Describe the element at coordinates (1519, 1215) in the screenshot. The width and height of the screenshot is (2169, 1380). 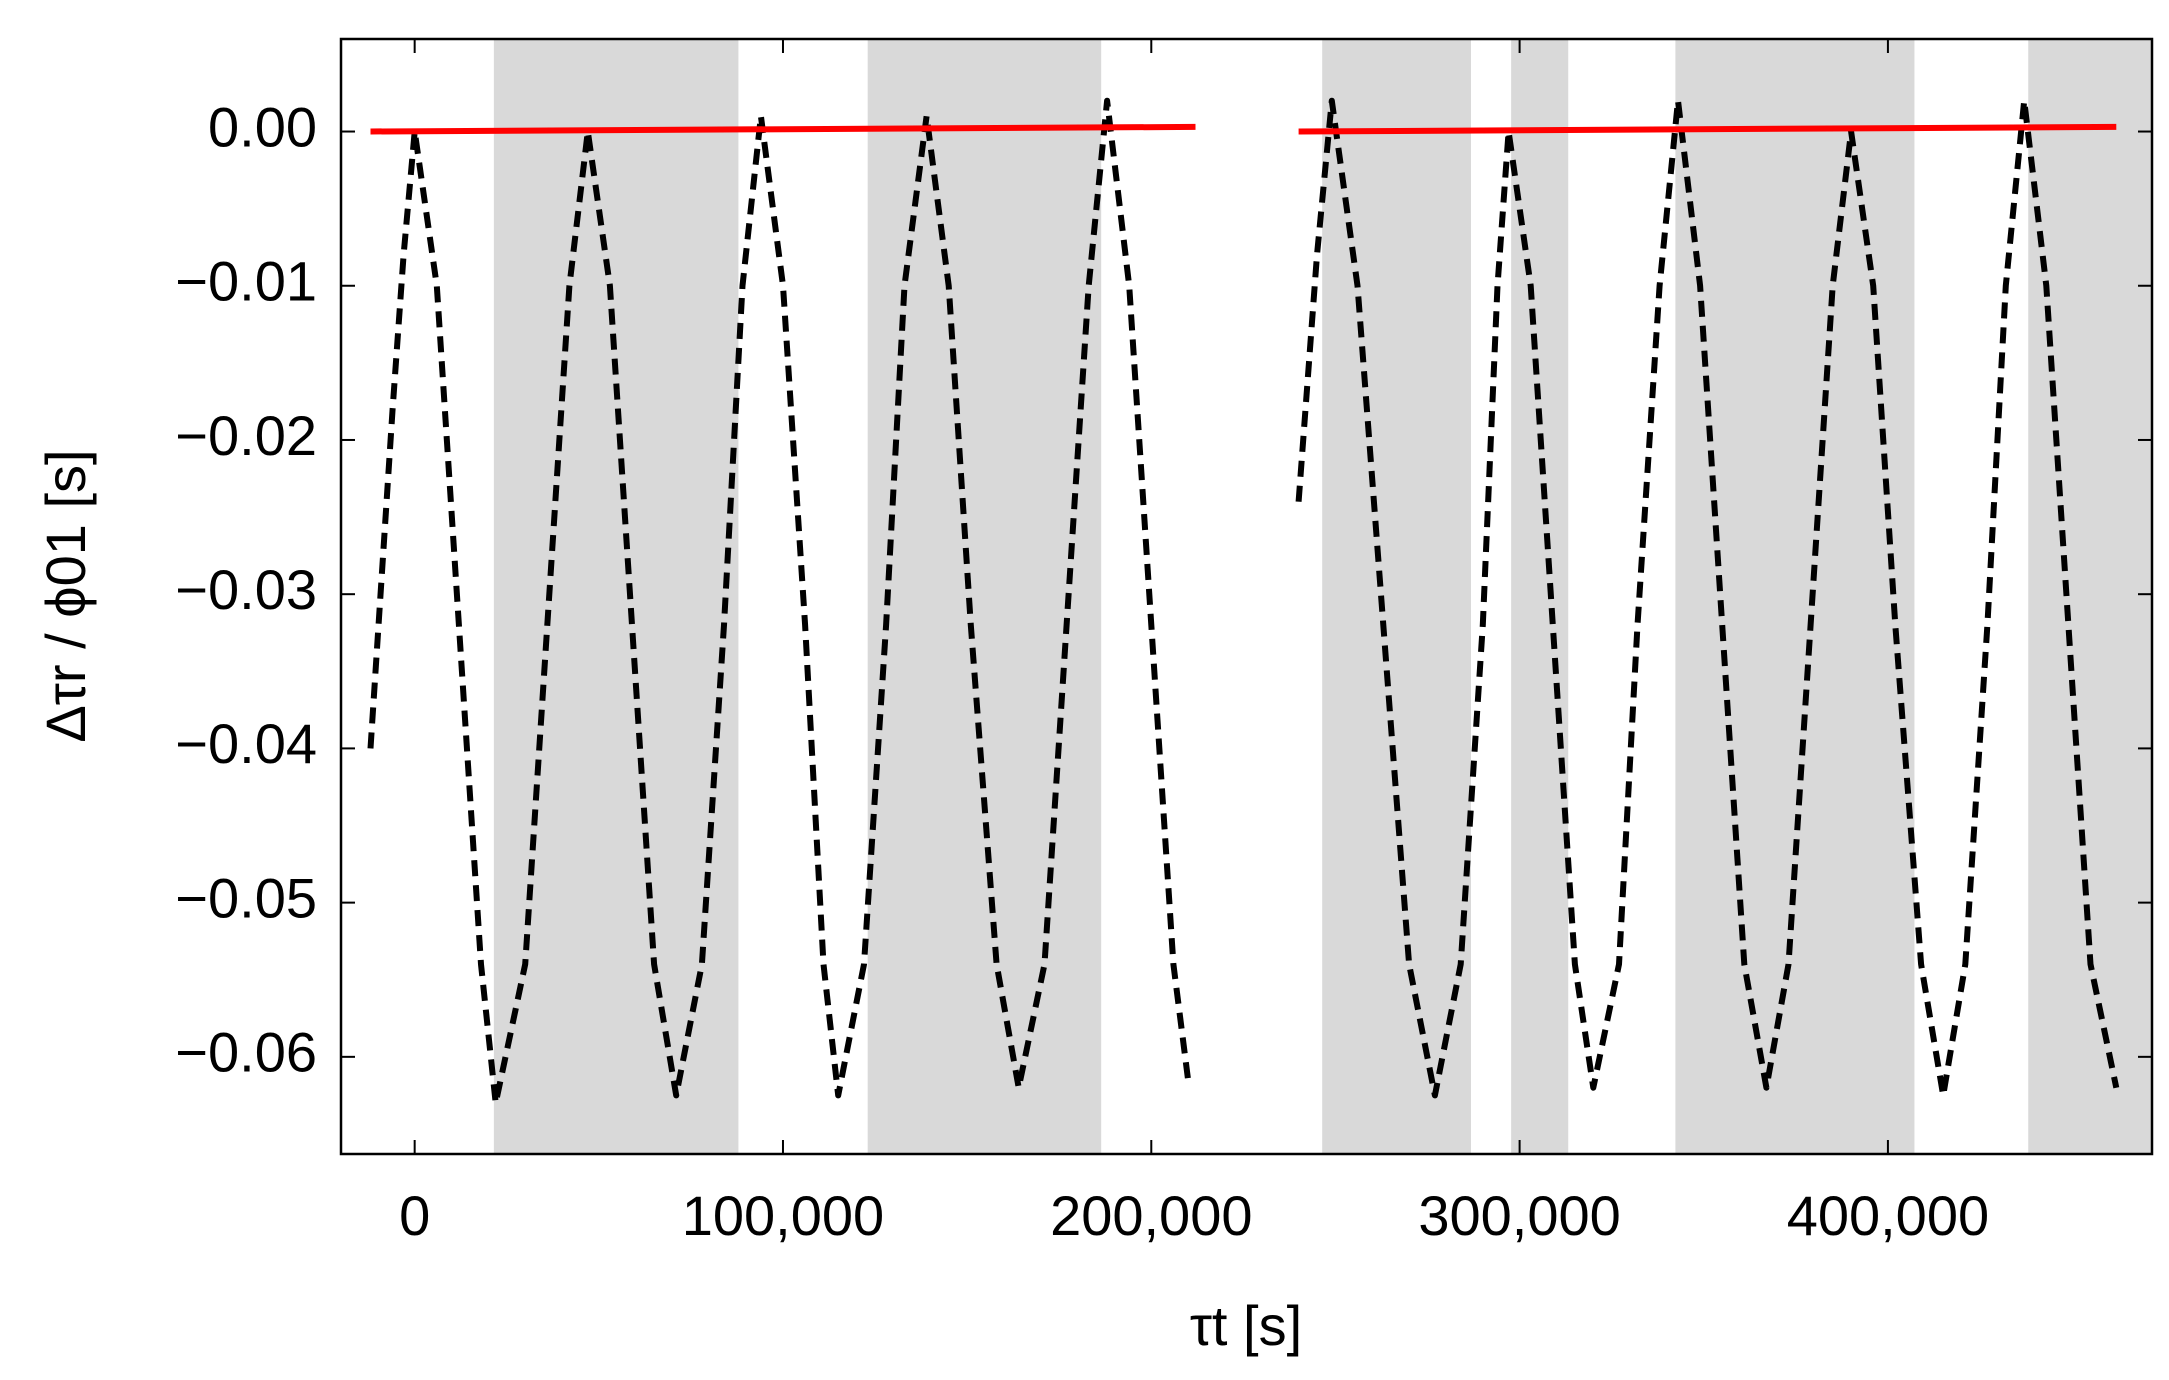
I see `x-tick-label: 300,000` at that location.